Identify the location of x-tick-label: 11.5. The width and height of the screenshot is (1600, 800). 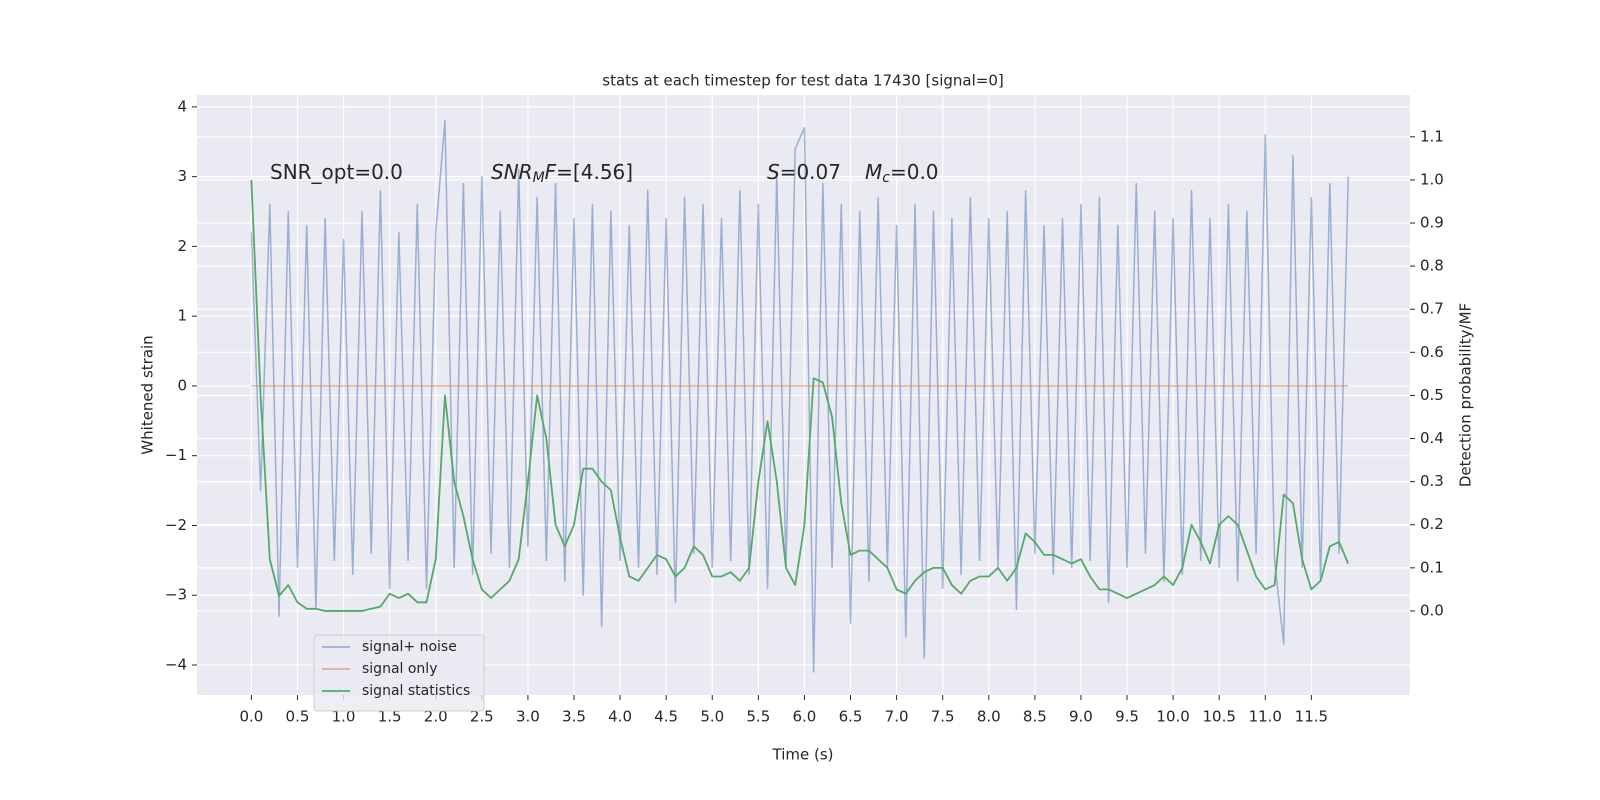
(1311, 717).